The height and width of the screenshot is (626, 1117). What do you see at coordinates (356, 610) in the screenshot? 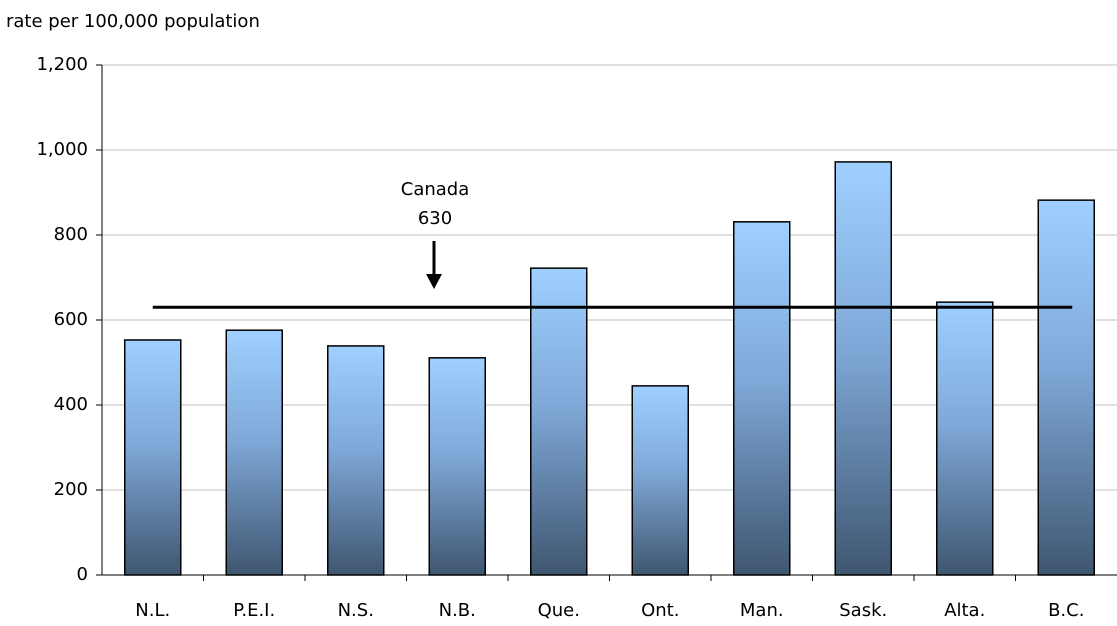
I see `x-tick-label: N.S.` at bounding box center [356, 610].